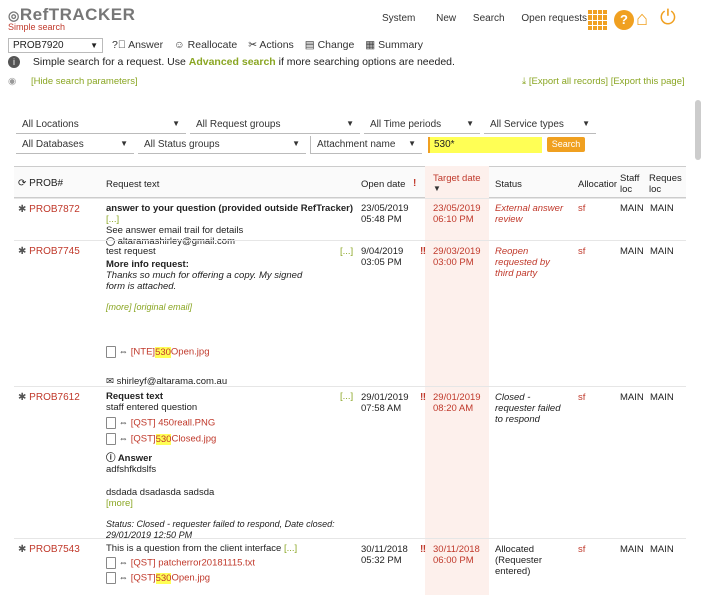  What do you see at coordinates (488, 18) in the screenshot?
I see `nav-search: Search` at bounding box center [488, 18].